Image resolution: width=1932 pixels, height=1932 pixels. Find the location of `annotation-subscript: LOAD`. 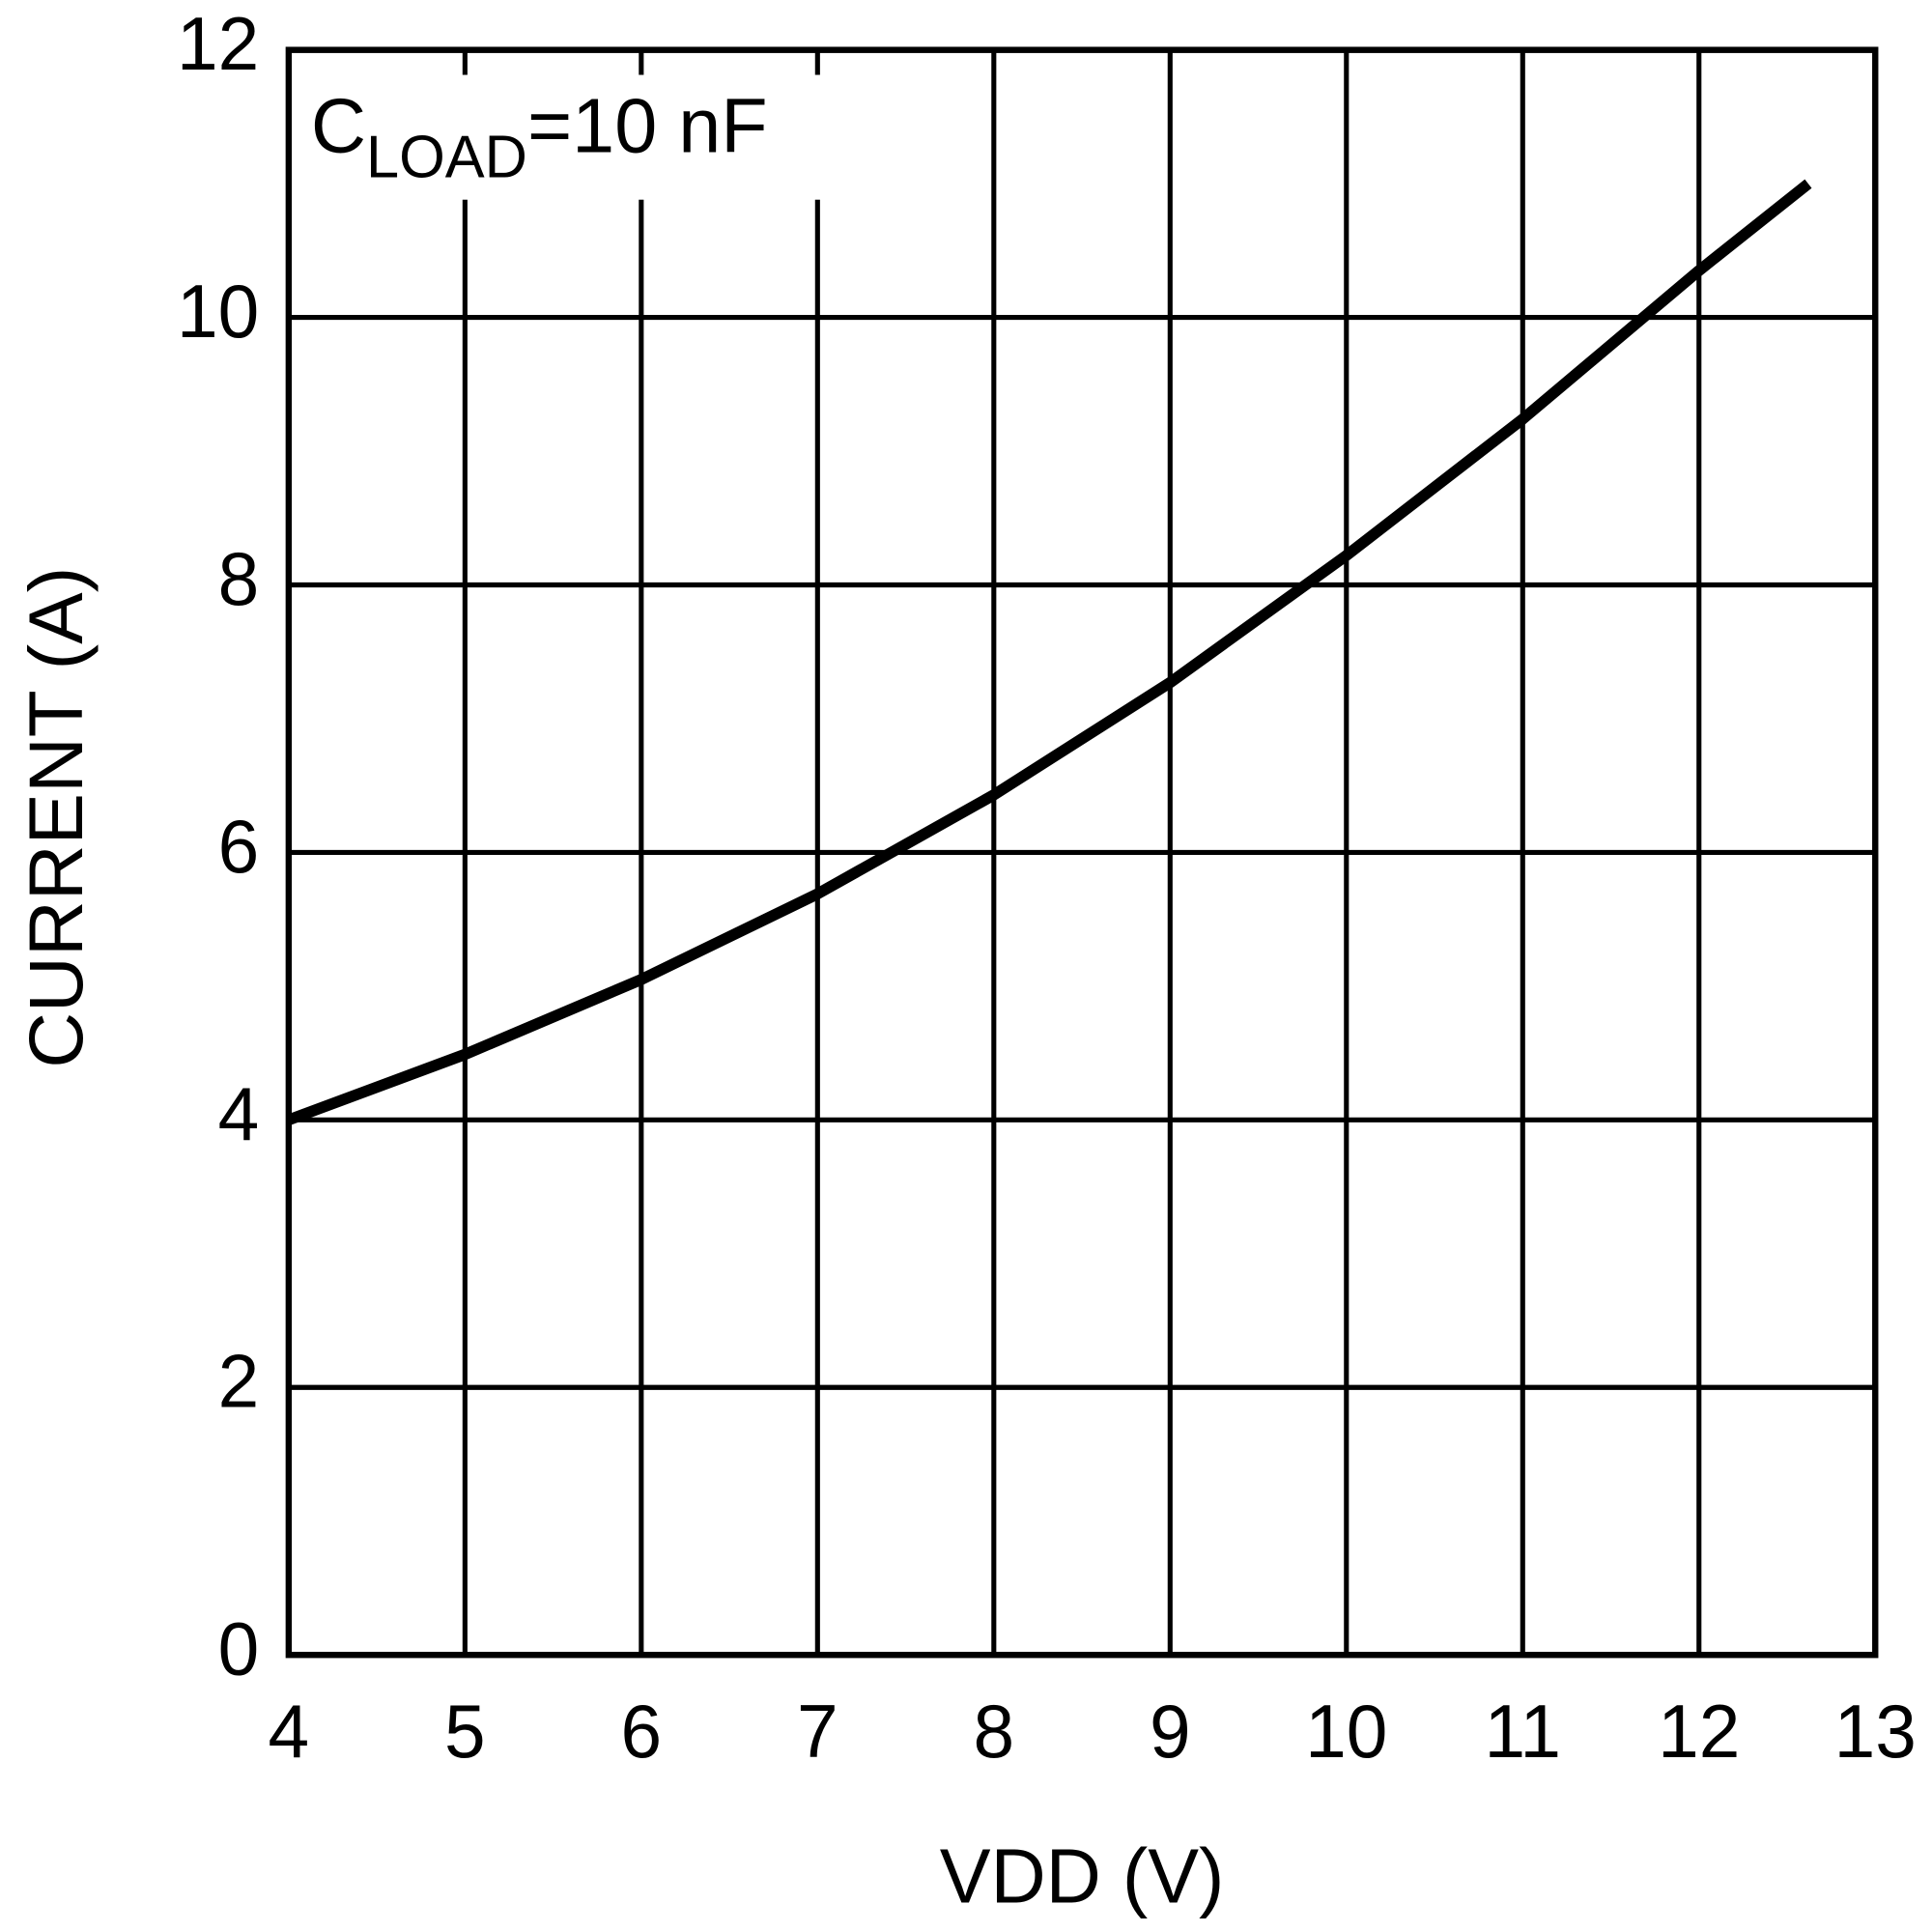

annotation-subscript: LOAD is located at coordinates (446, 157).